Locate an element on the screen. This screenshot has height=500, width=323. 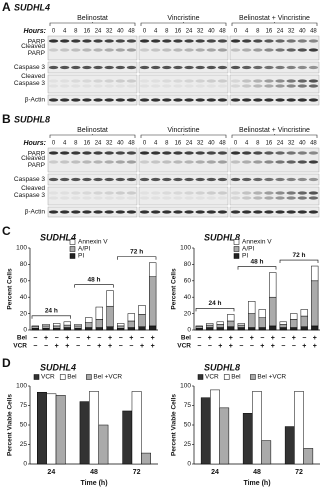
row-label: β-Actin is located at coordinates (35, 212).